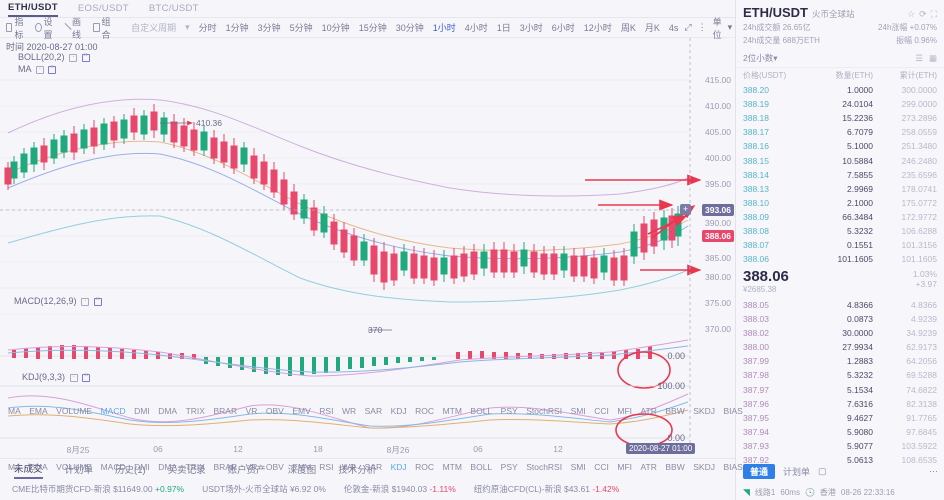 The width and height of the screenshot is (944, 500). I want to click on ind1-dma: DMA, so click(168, 411).